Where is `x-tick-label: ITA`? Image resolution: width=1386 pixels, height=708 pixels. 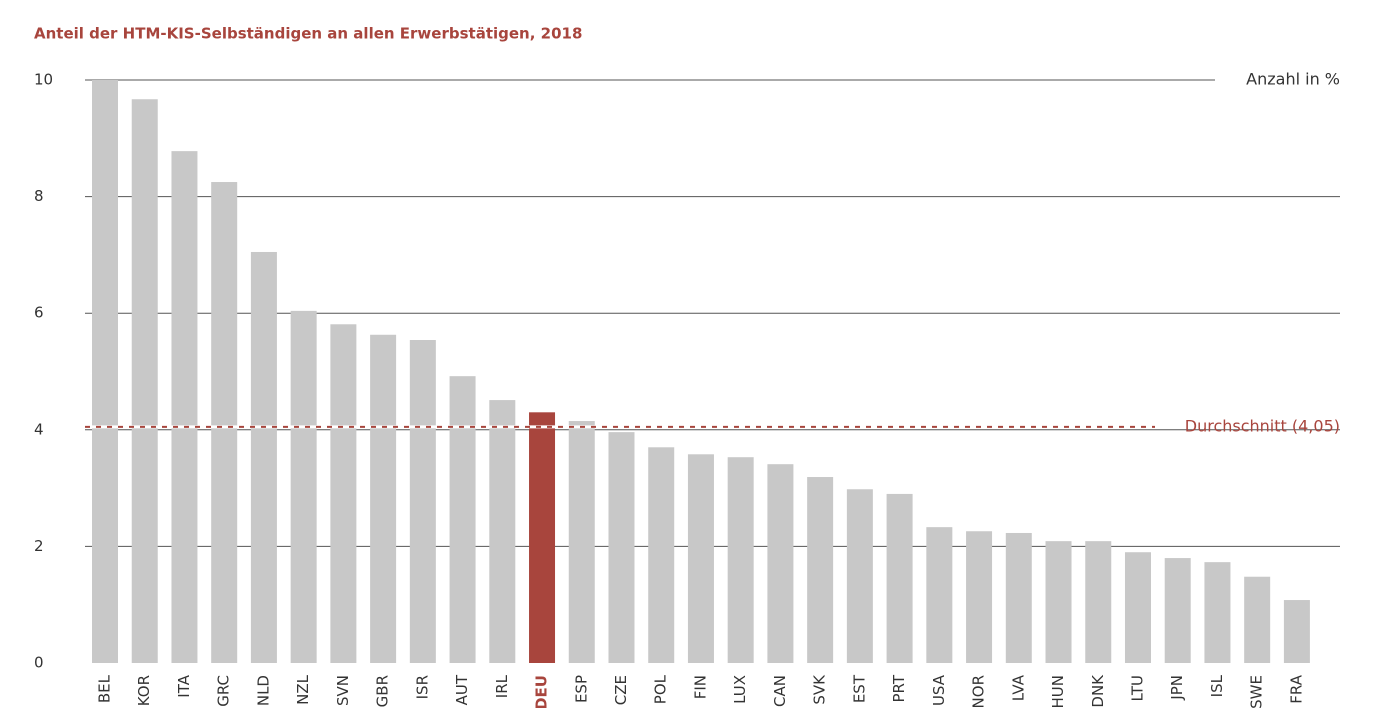
x-tick-label: ITA is located at coordinates (184, 685).